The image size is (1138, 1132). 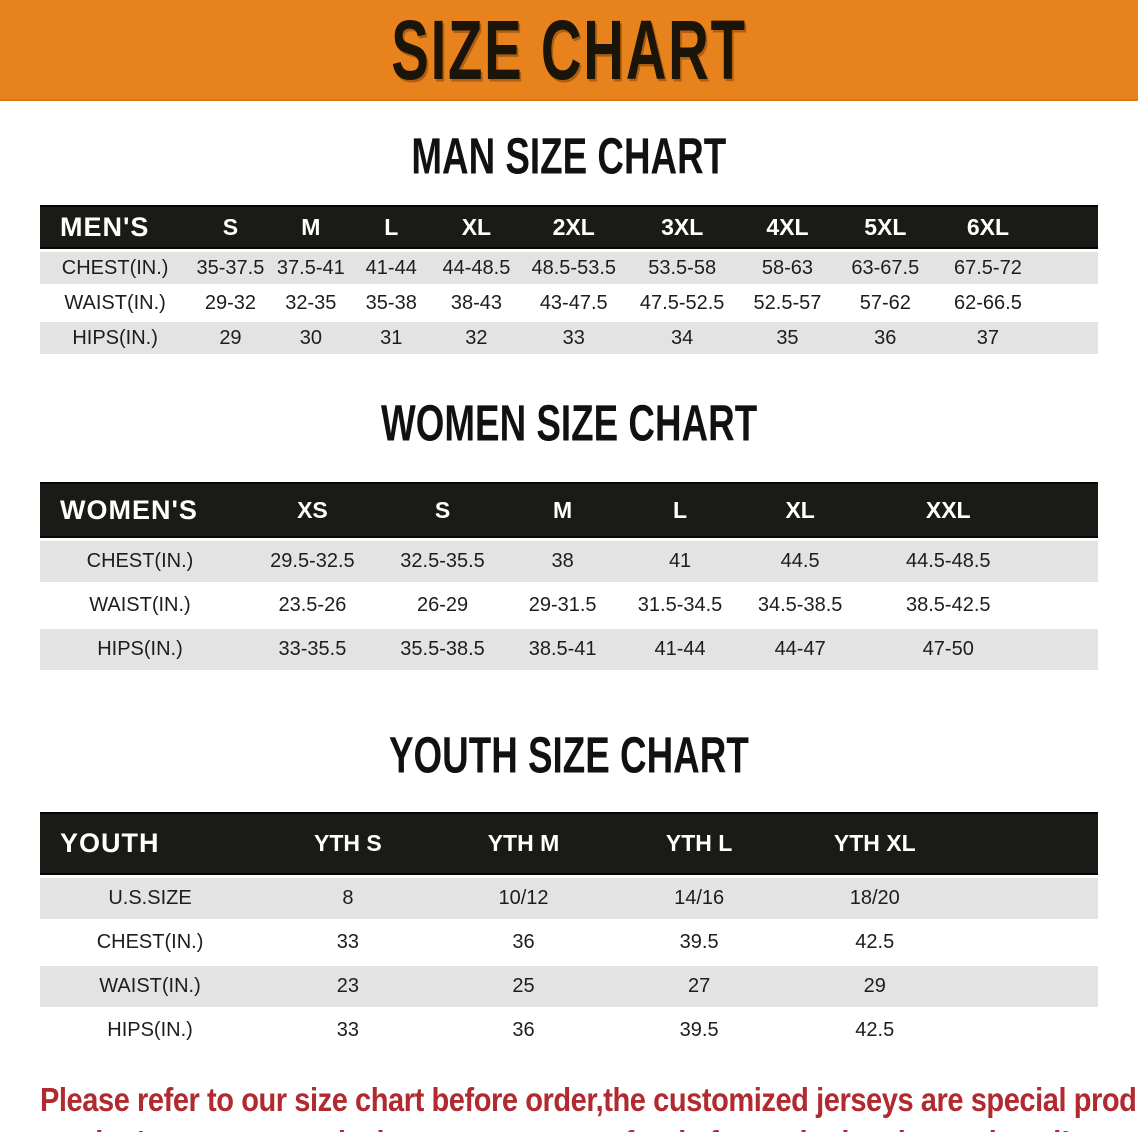 What do you see at coordinates (680, 510) in the screenshot?
I see `size-header-cell: L` at bounding box center [680, 510].